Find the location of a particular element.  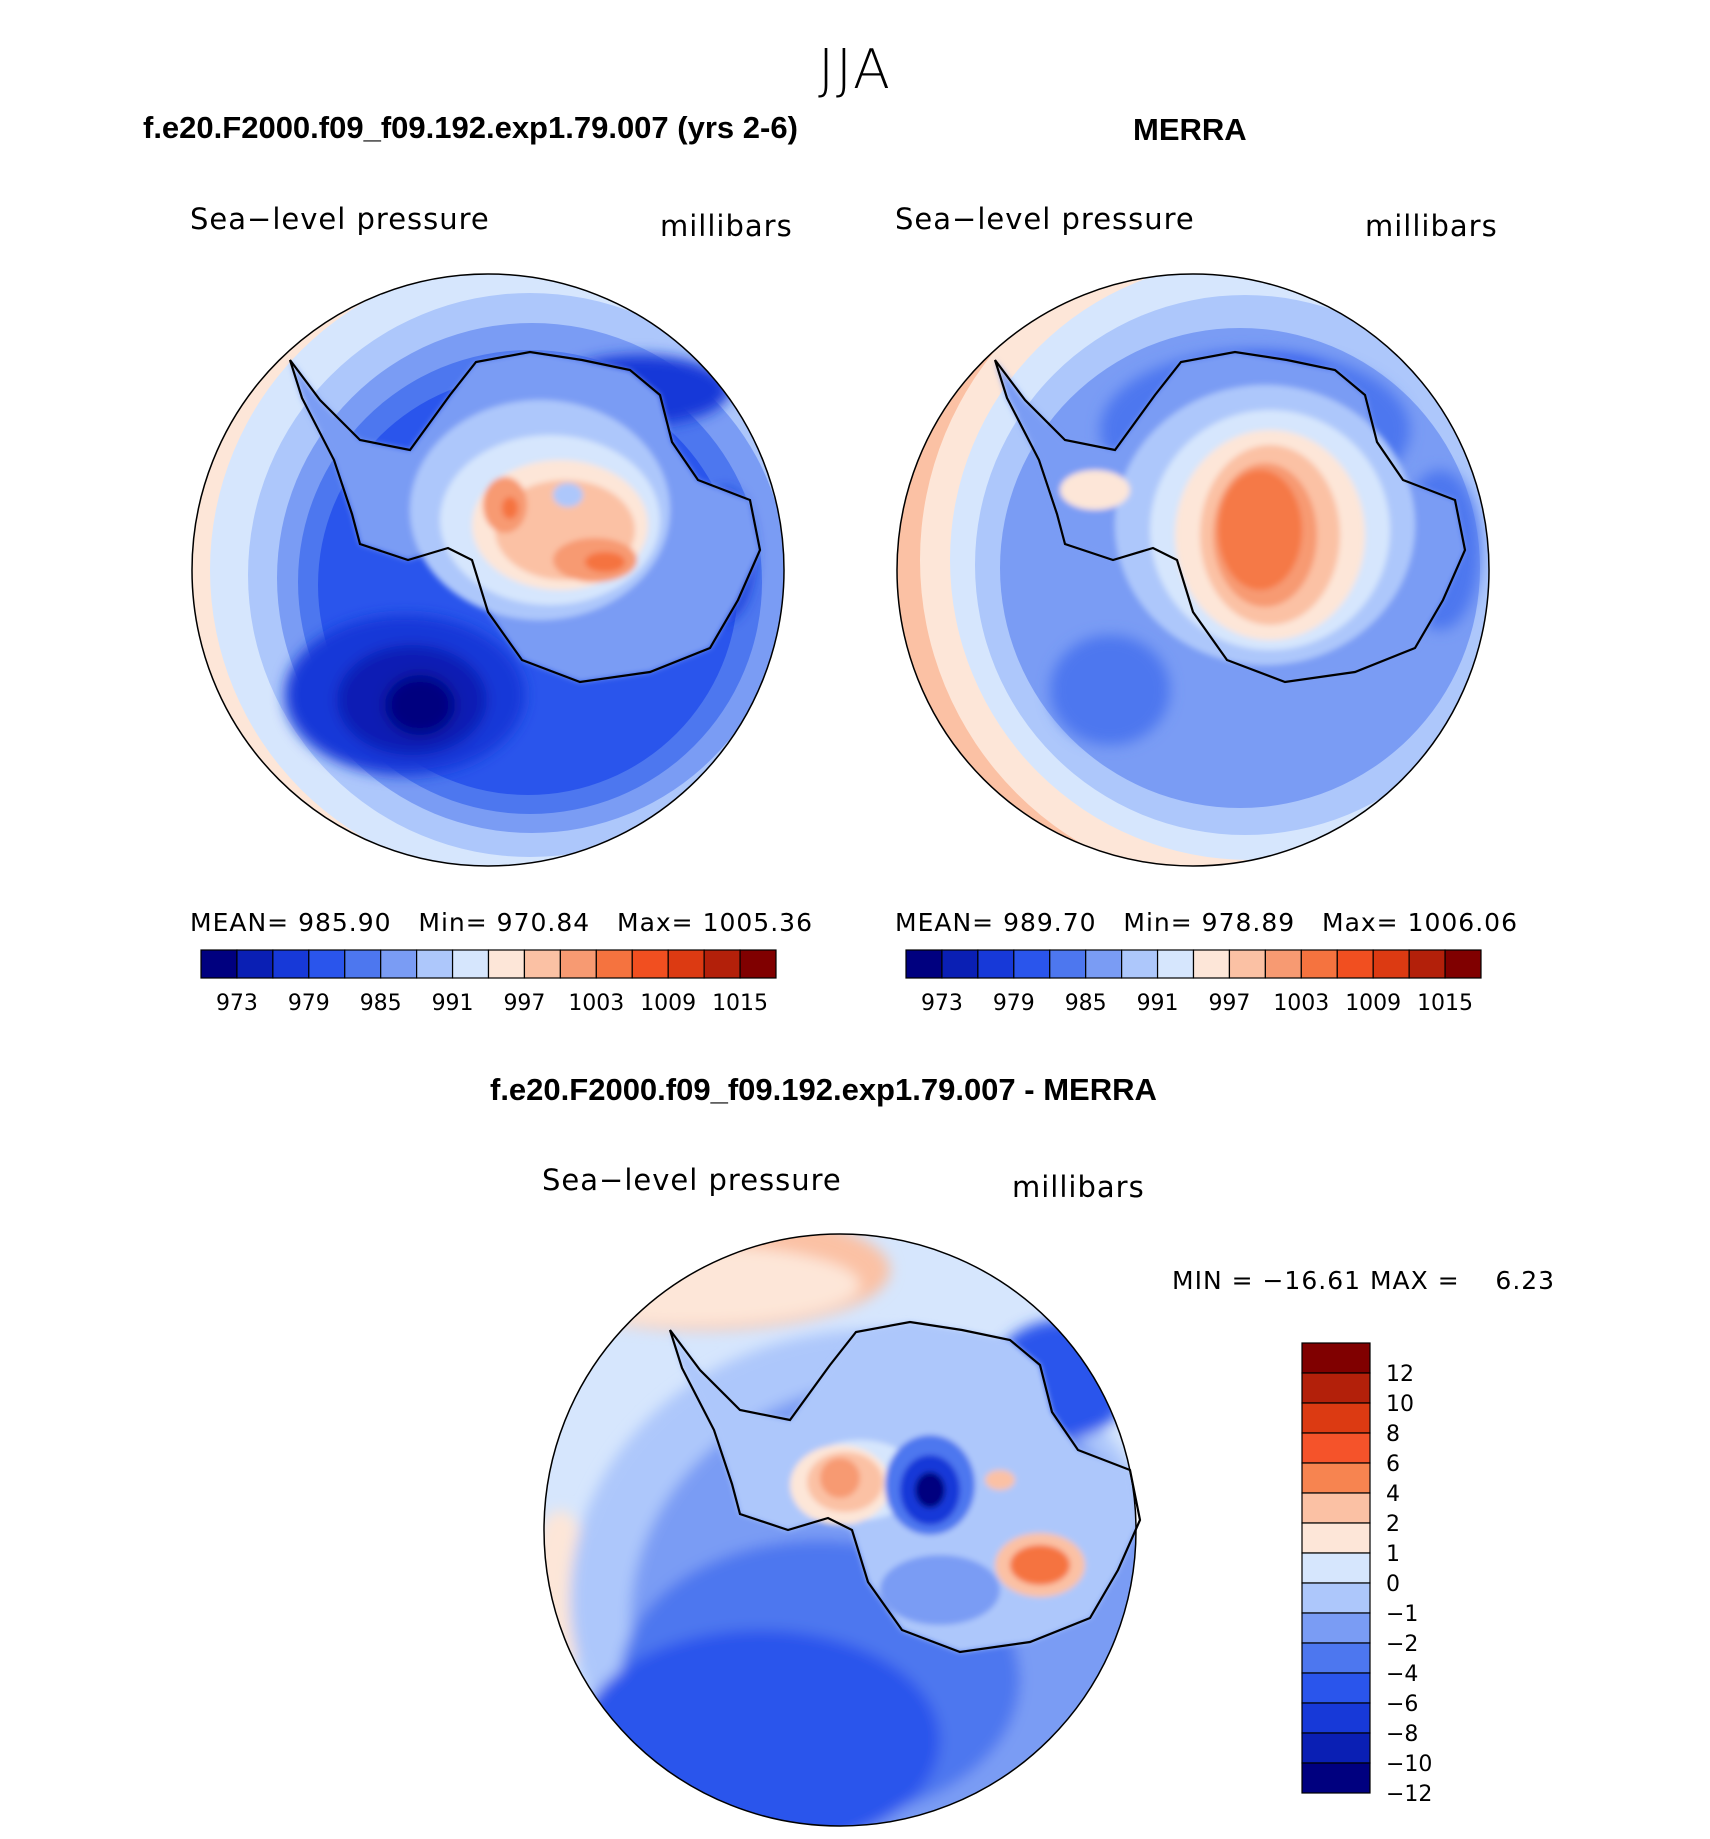

obs-colorbar-tick-label: 985 is located at coordinates (1086, 1003).